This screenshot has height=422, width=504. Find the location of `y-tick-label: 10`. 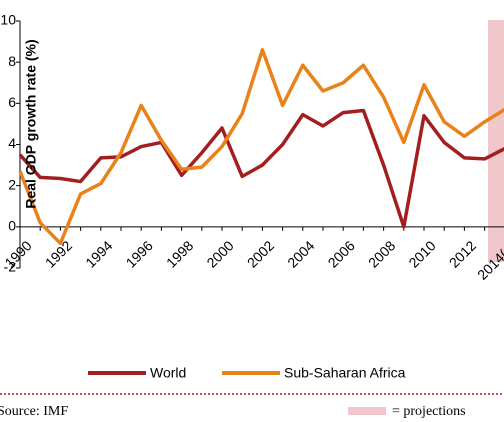

y-tick-label: 10 is located at coordinates (8, 20).